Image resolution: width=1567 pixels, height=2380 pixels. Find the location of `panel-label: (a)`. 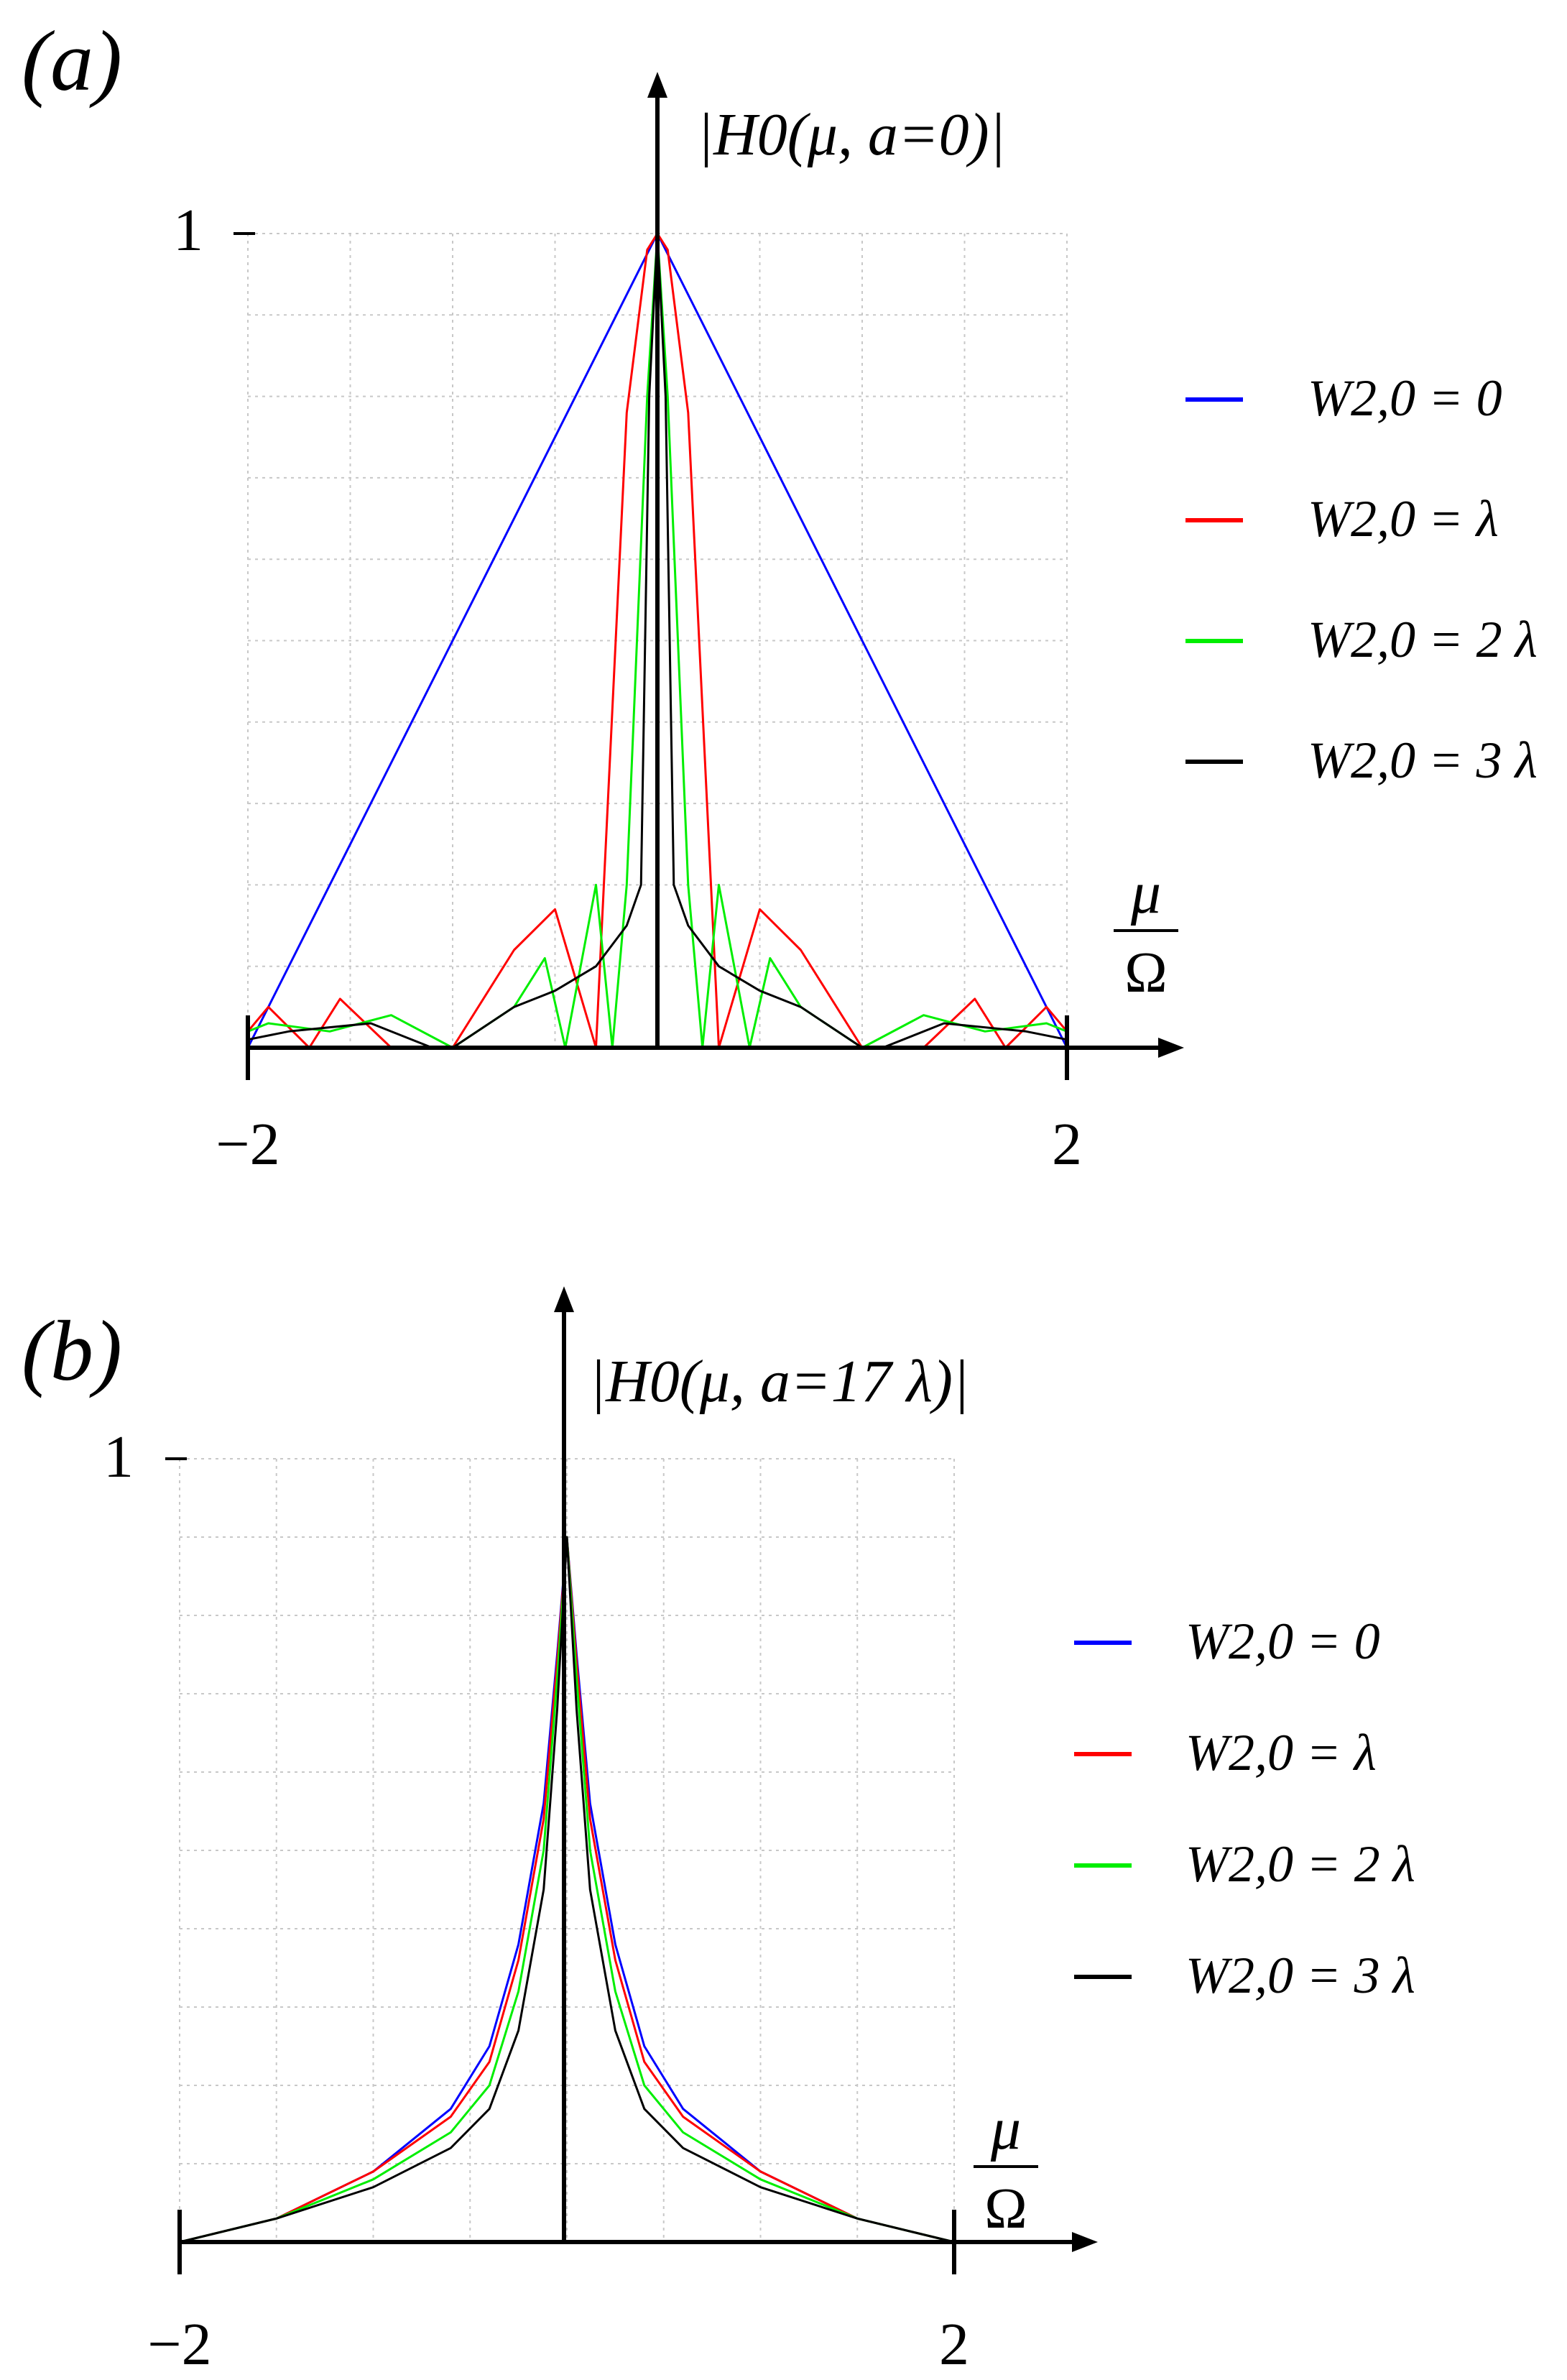

panel-label: (a) is located at coordinates (72, 61).